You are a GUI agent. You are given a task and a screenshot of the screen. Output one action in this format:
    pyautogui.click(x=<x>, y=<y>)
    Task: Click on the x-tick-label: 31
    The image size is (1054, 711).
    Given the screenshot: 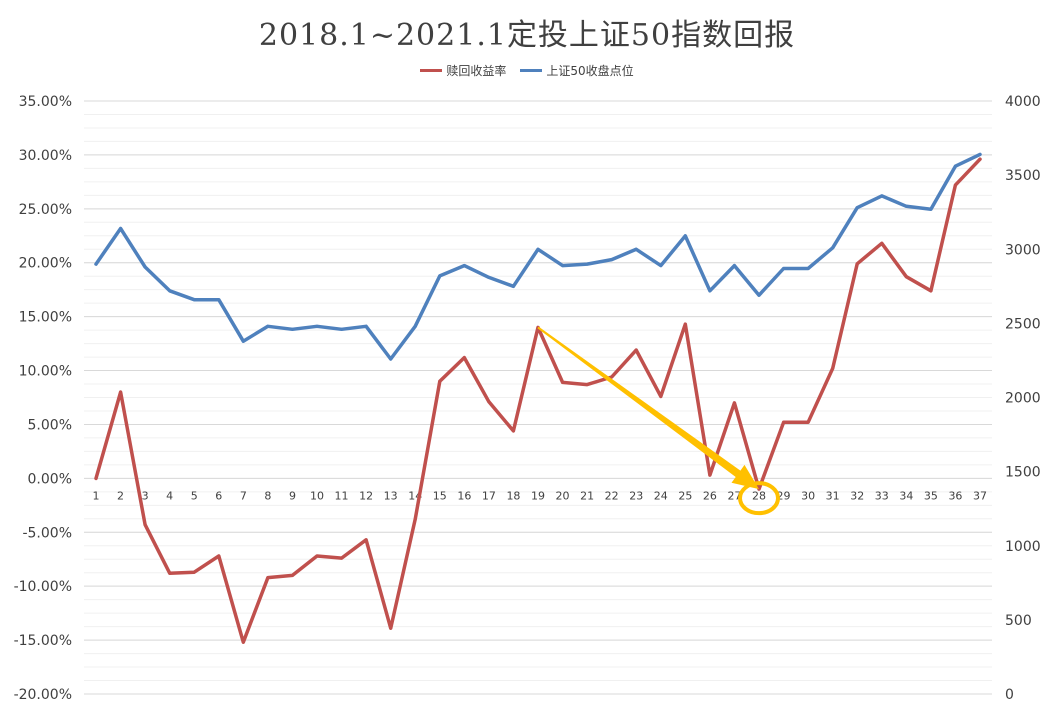 What is the action you would take?
    pyautogui.click(x=833, y=495)
    